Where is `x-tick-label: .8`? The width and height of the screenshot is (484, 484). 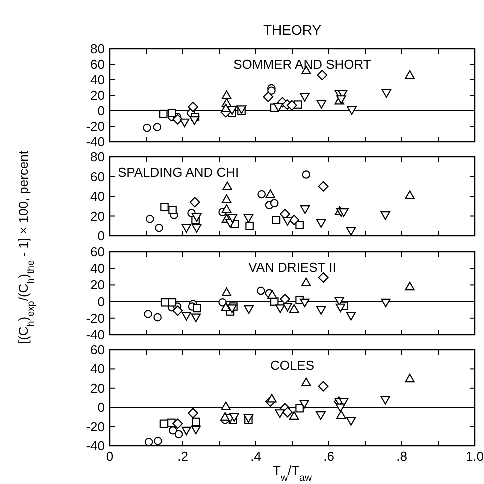 x-tick-label: .8 is located at coordinates (402, 456).